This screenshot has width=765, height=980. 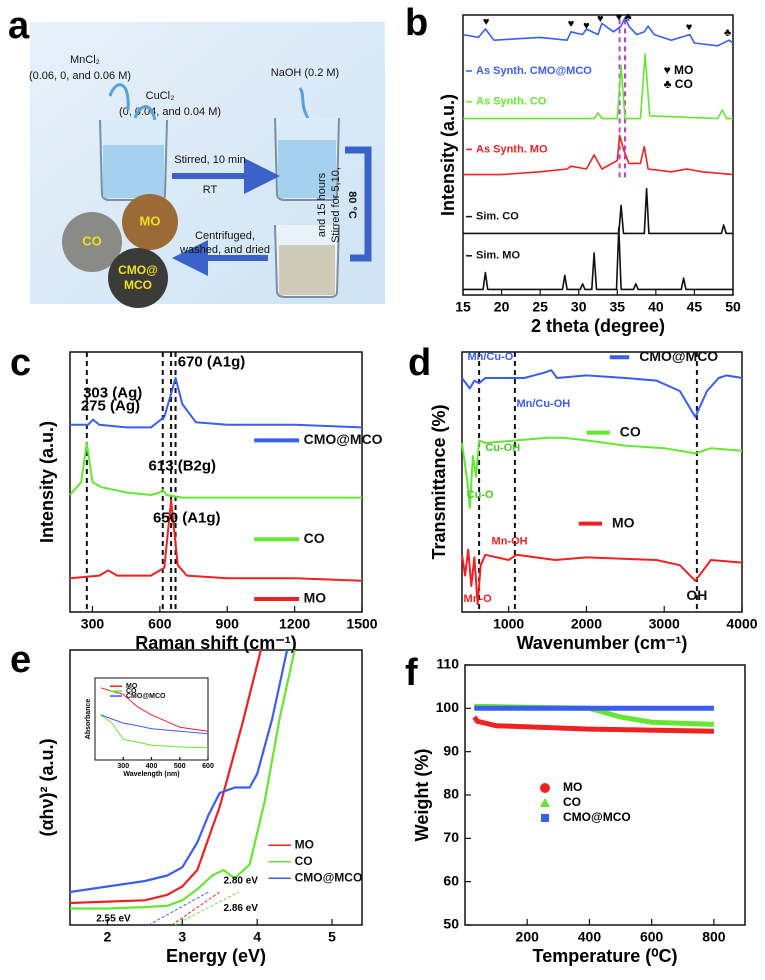 I want to click on x-tick-label: 1000, so click(x=508, y=623).